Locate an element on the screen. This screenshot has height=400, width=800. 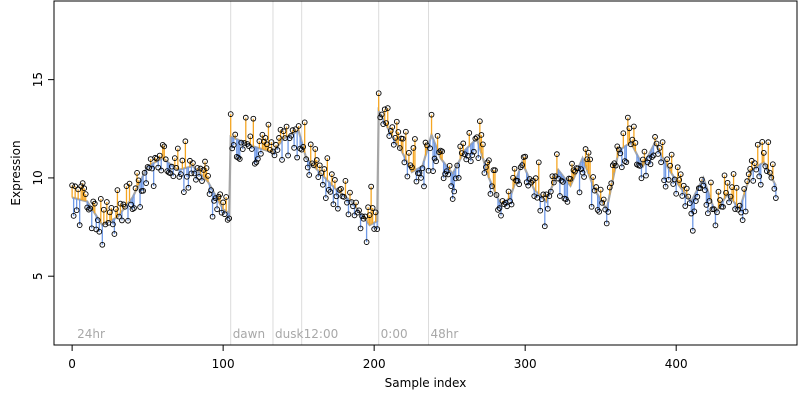
timepoint-marker-label: 24hr is located at coordinates (91, 334).